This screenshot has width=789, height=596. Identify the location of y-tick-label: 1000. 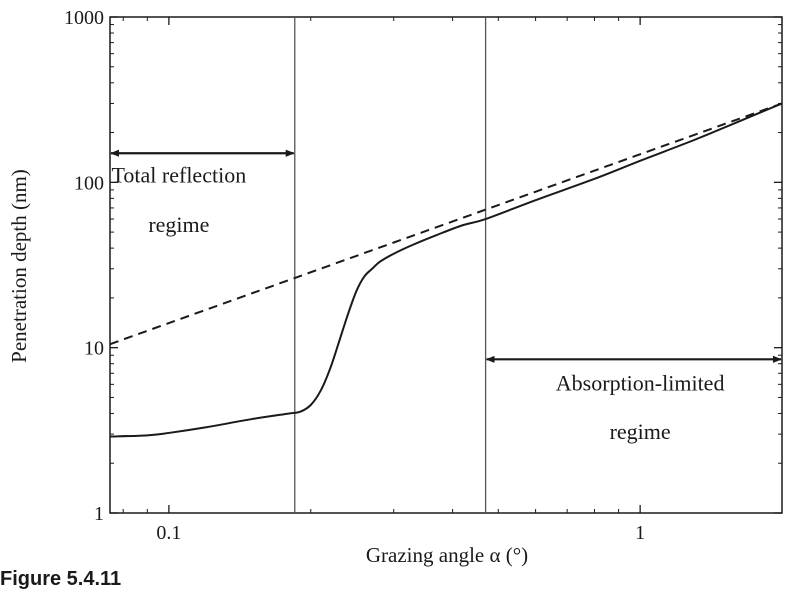
(84, 18).